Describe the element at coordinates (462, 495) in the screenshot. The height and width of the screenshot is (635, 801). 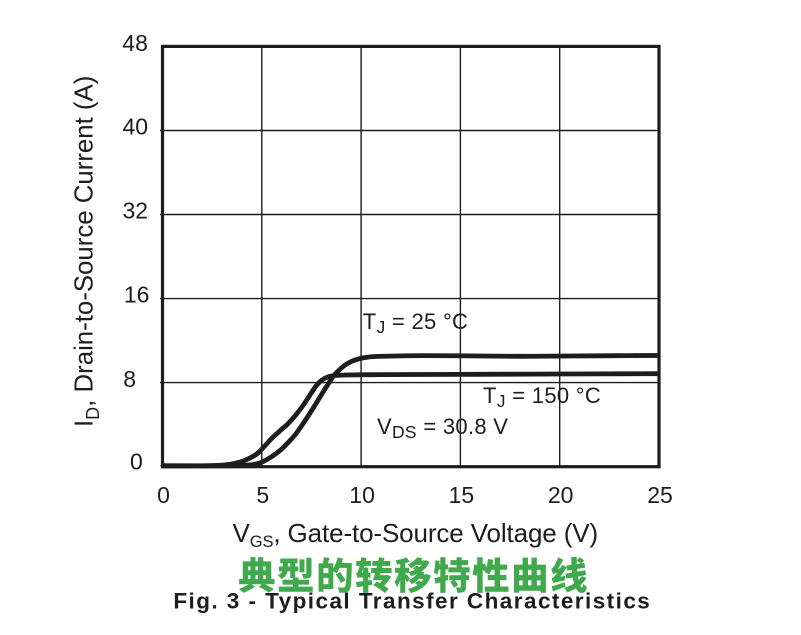
I see `svg-text: 15` at that location.